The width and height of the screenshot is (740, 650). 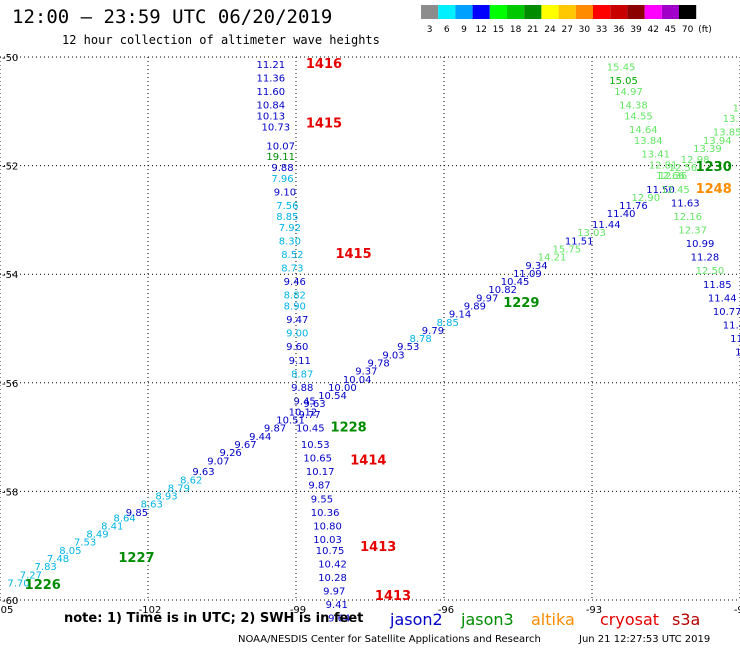 What do you see at coordinates (339, 619) in the screenshot?
I see `swh-value: 9.64` at bounding box center [339, 619].